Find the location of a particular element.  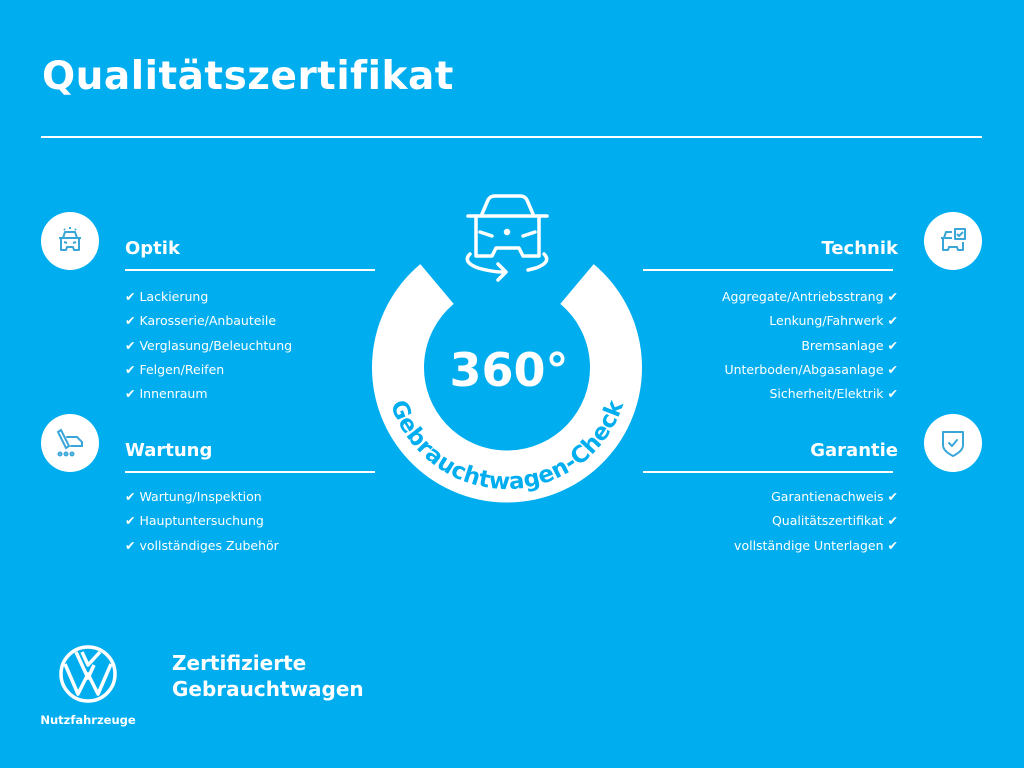

list-item: ✔ Felgen/Reifen is located at coordinates (208, 370).